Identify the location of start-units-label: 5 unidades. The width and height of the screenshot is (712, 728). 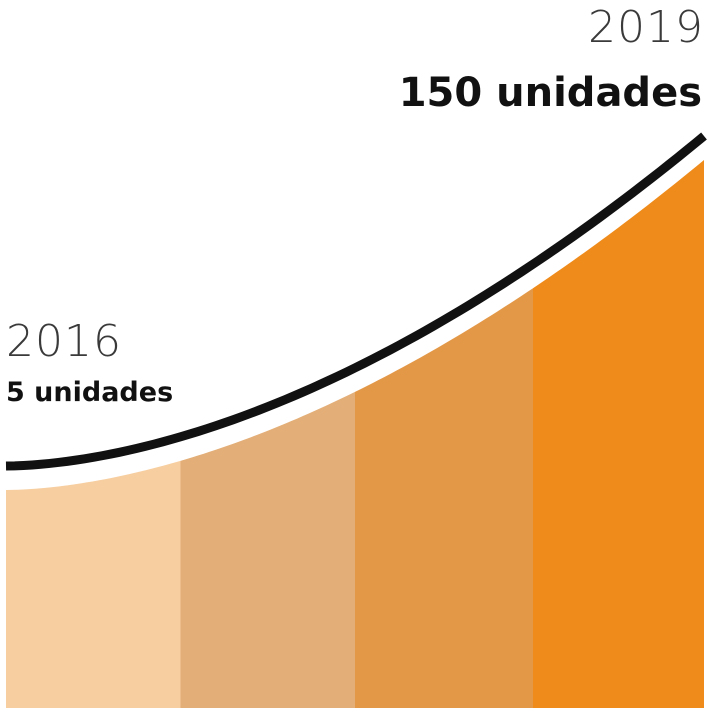
(90, 392).